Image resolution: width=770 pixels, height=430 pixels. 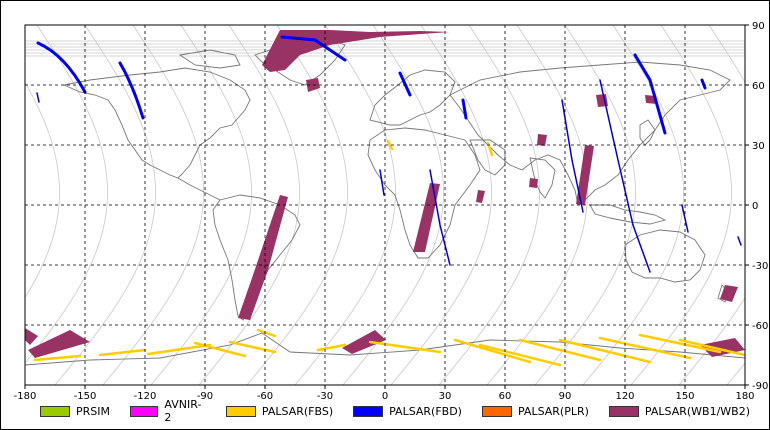 I want to click on y-tick-label: 90, so click(x=758, y=26).